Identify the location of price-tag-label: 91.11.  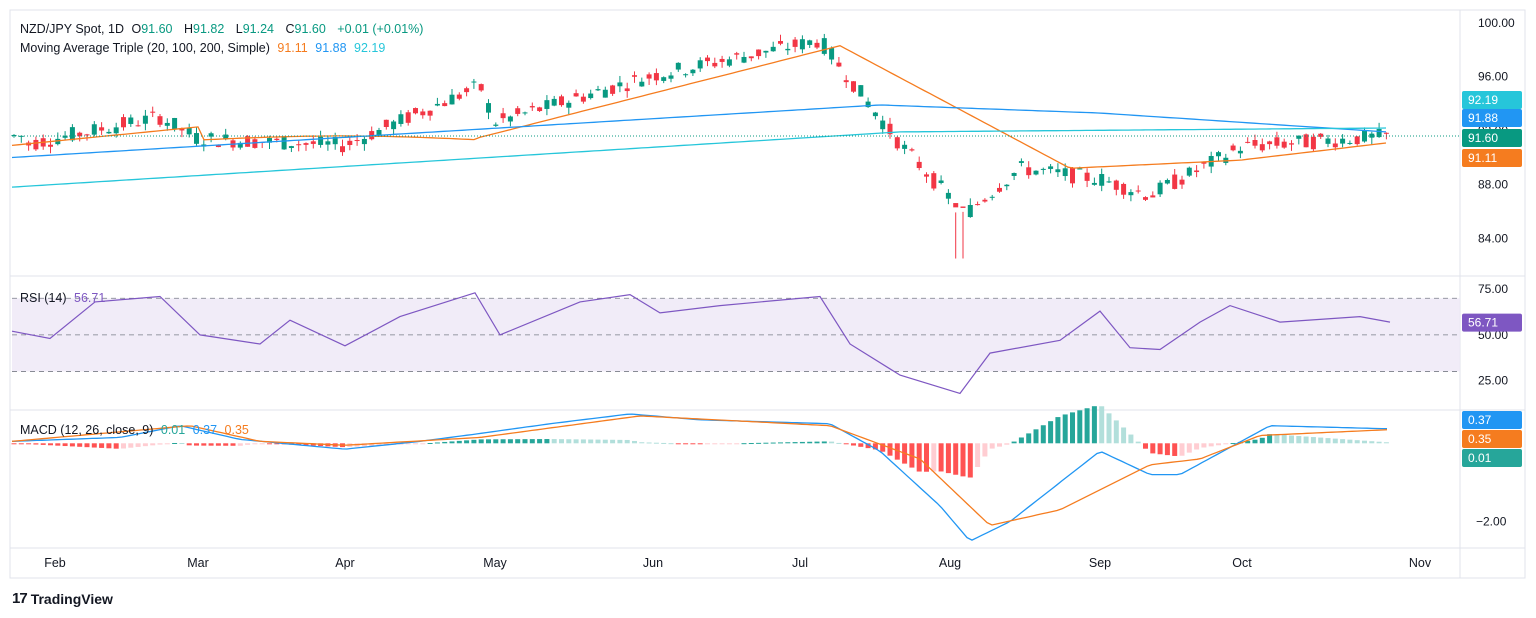
(1482, 158).